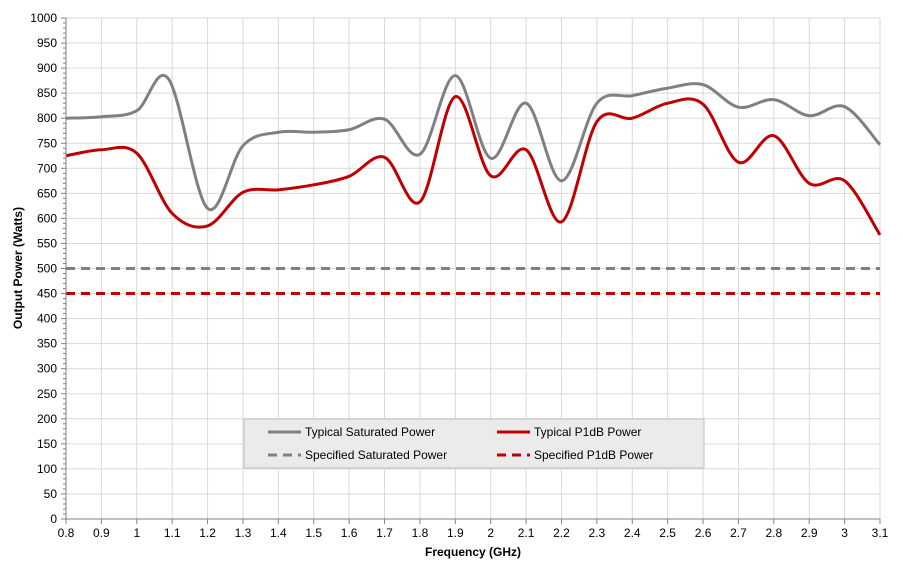  I want to click on legend-box, so click(474, 443).